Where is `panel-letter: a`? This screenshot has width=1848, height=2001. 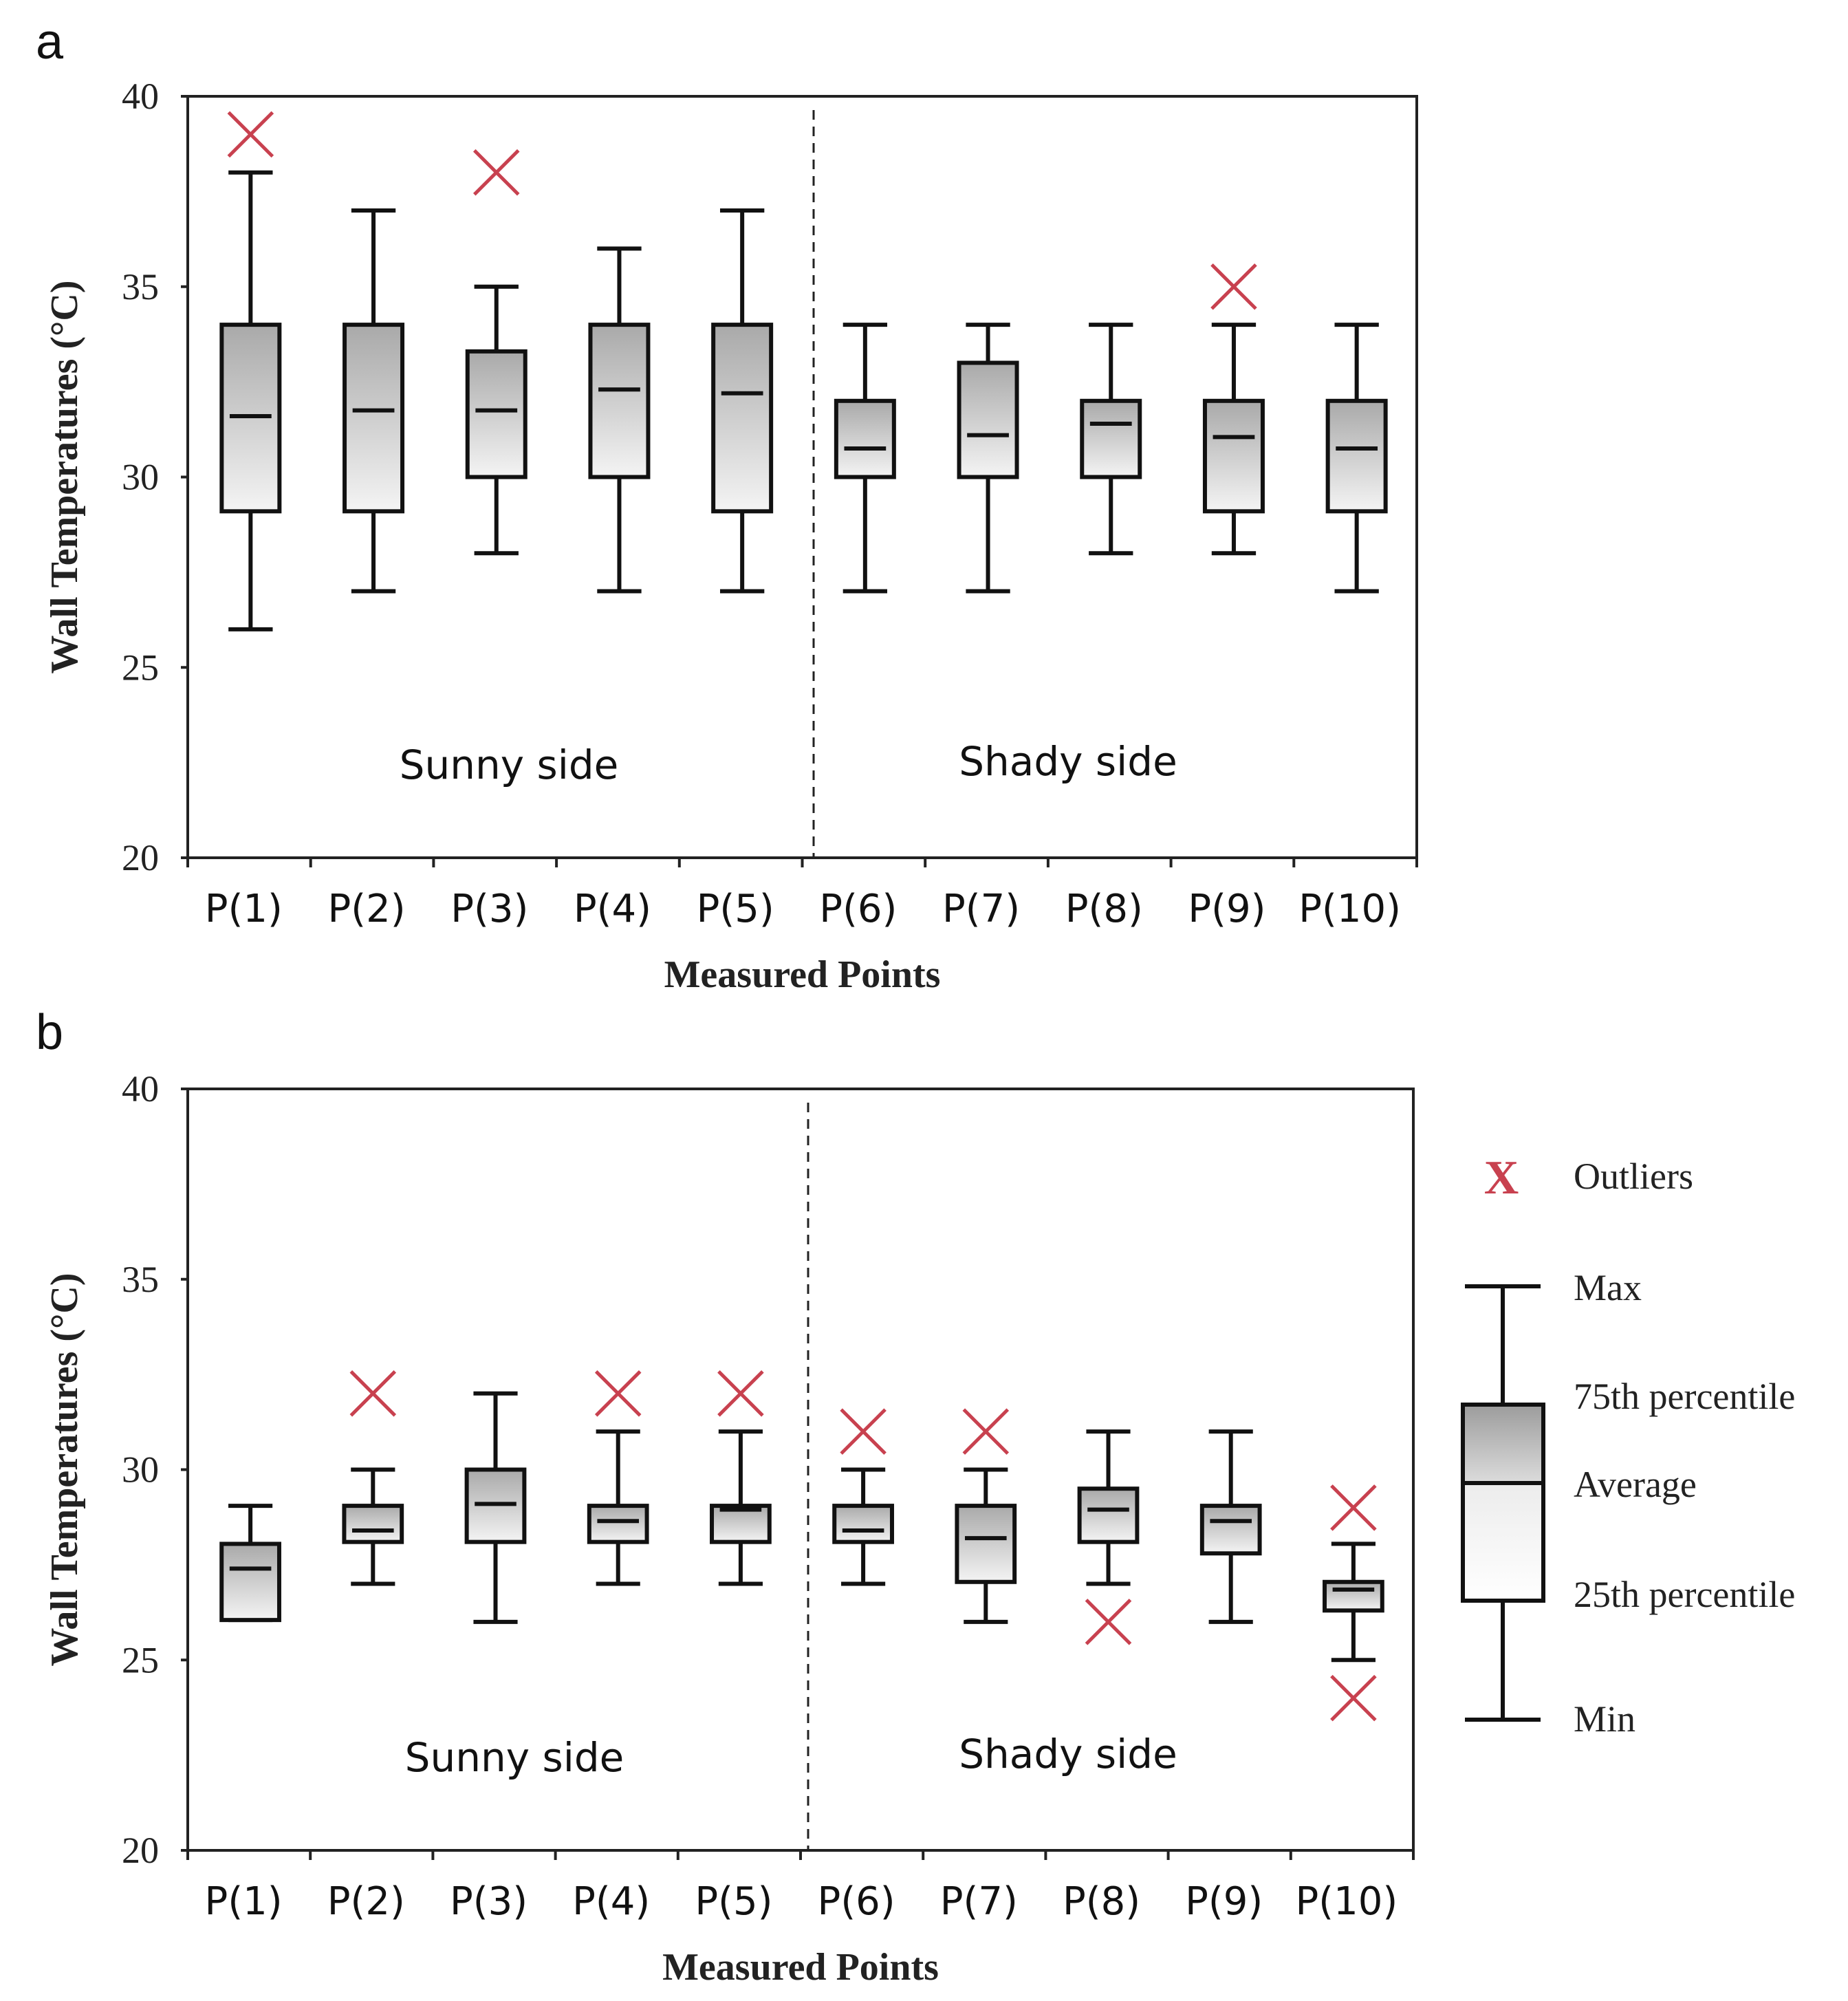 panel-letter: a is located at coordinates (50, 41).